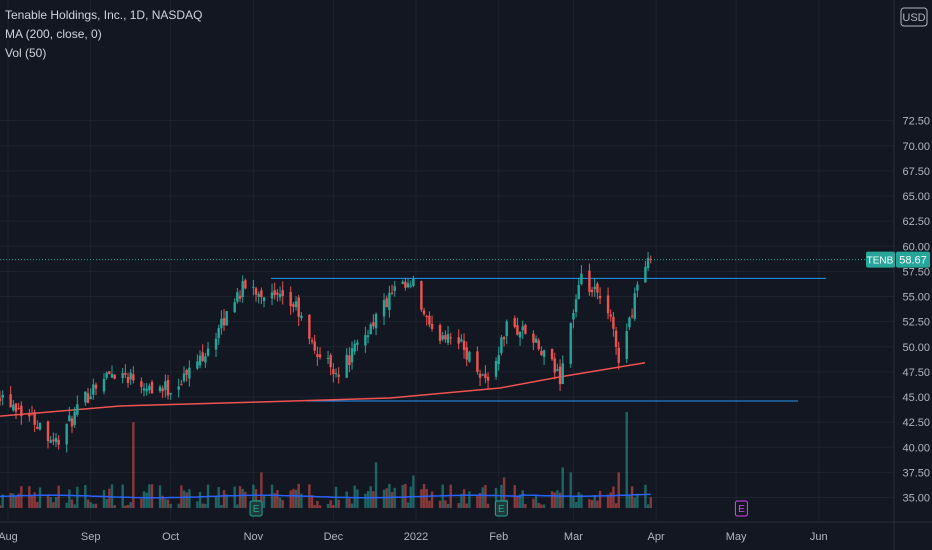  Describe the element at coordinates (104, 15) in the screenshot. I see `legend-title: Tenable Holdings, Inc., 1D, NASDAQ` at that location.